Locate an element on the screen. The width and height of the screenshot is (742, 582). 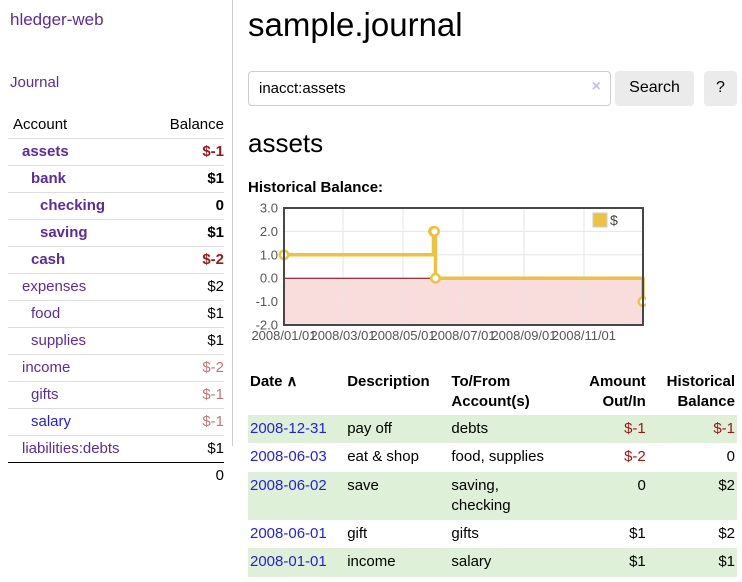
data-point-marker is located at coordinates (435, 278).